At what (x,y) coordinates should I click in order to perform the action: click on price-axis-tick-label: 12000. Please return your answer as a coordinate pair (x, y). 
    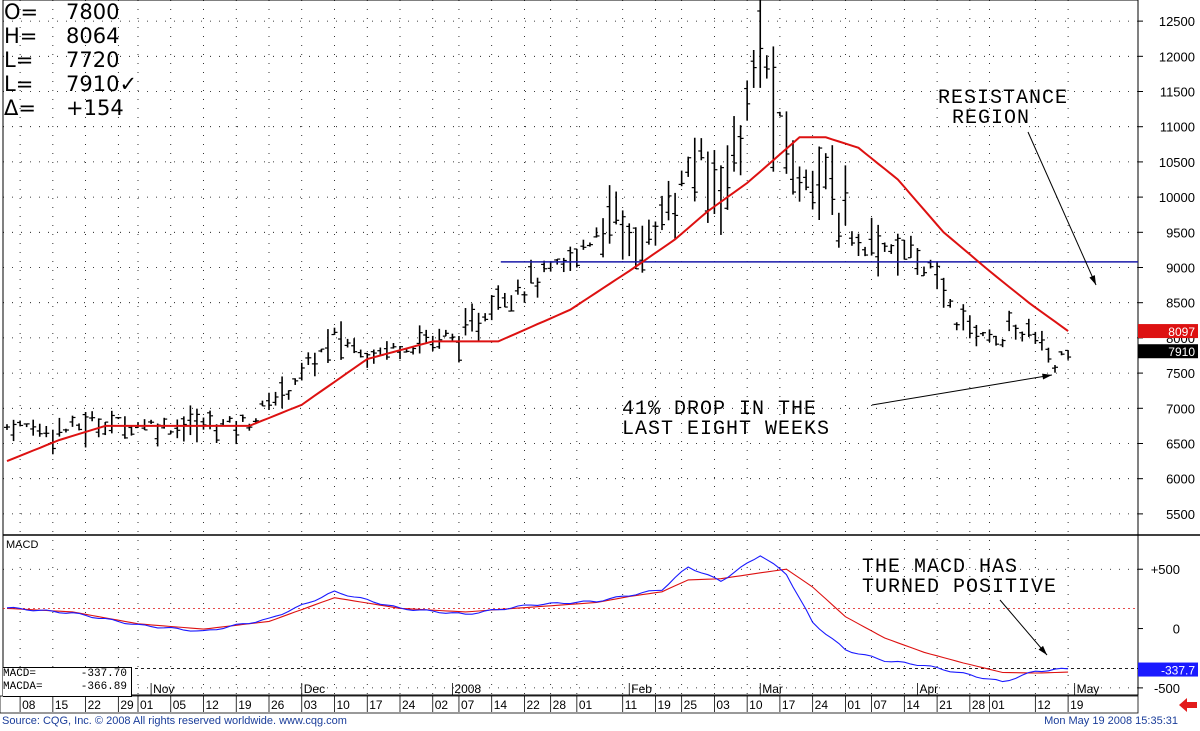
    Looking at the image, I should click on (1177, 56).